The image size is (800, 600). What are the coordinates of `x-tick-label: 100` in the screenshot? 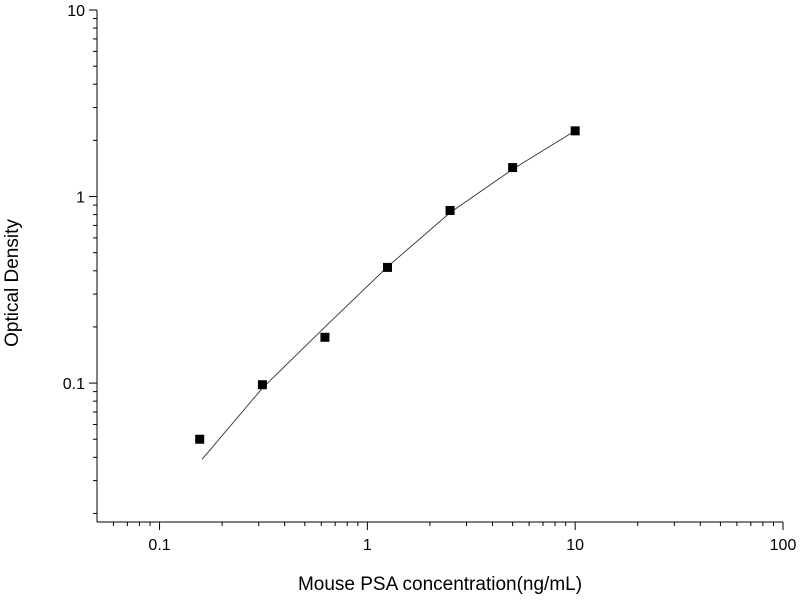 It's located at (783, 545).